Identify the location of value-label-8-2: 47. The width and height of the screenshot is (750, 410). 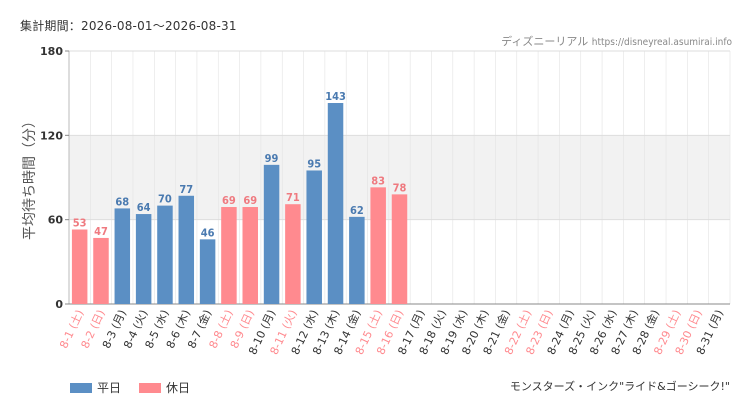
(101, 231).